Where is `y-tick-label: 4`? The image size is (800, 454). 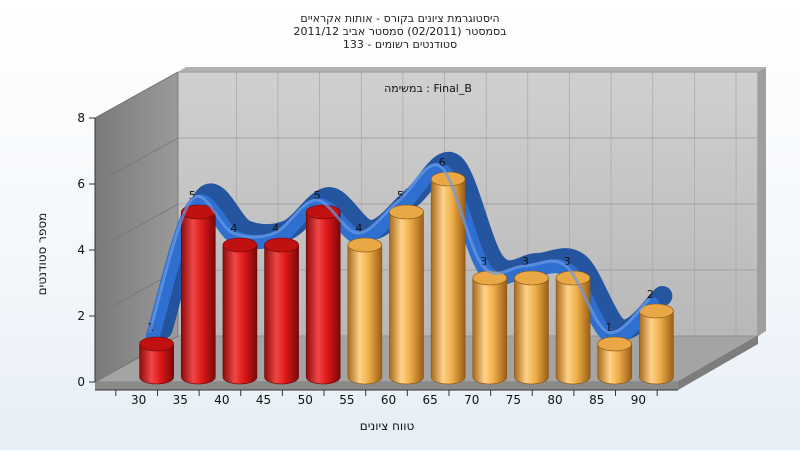
y-tick-label: 4 is located at coordinates (81, 250).